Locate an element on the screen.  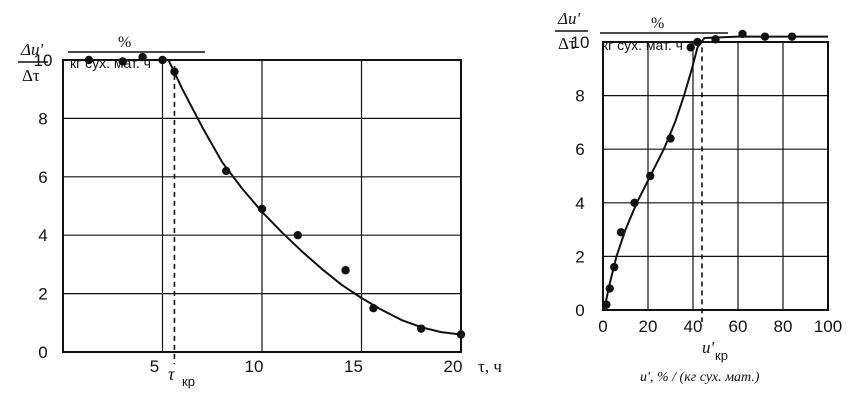
x-tick-label: 40 is located at coordinates (693, 326).